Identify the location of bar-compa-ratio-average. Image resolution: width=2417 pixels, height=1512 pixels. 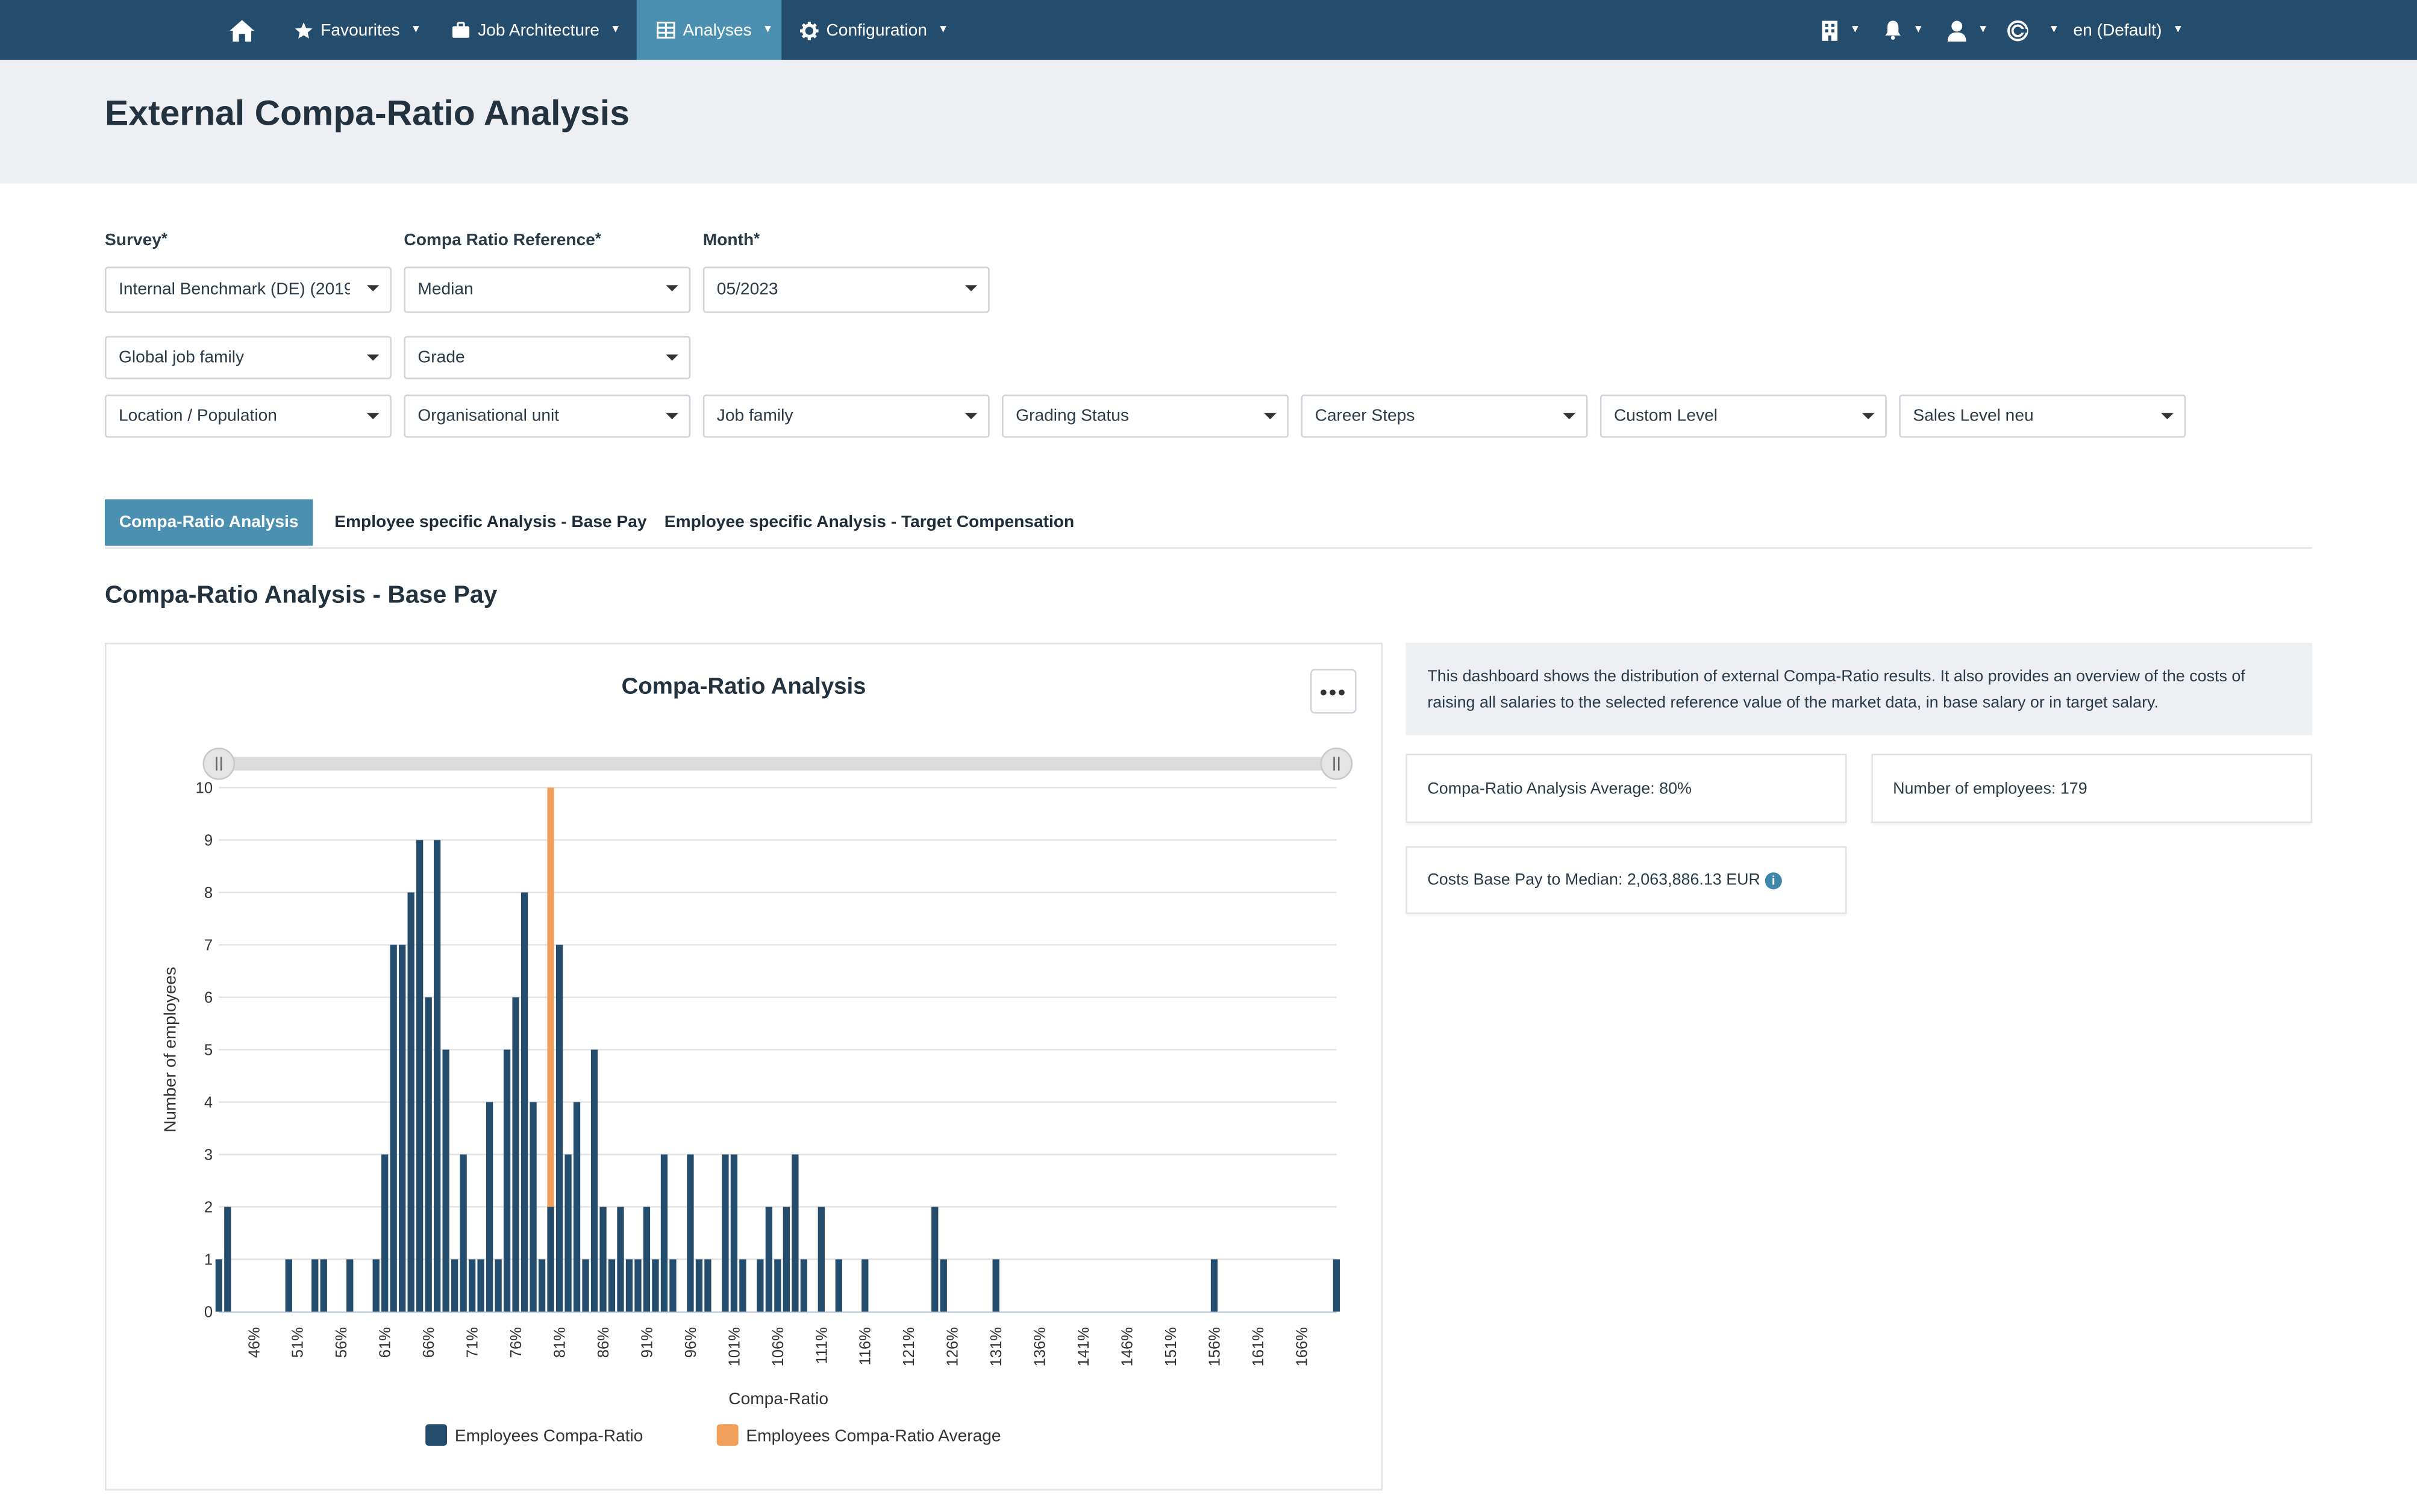
(550, 1049).